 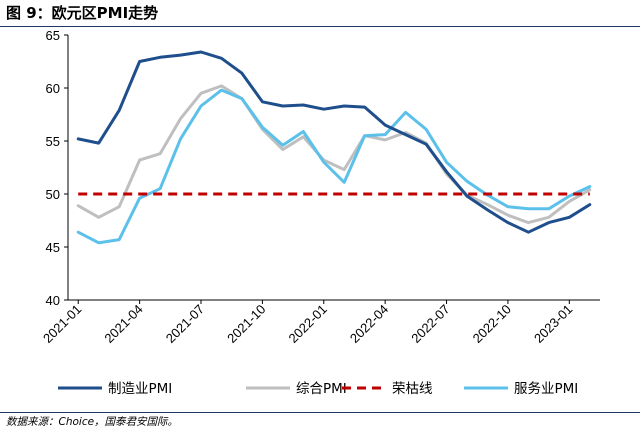 I want to click on y-tick-label: 60, so click(x=53, y=88).